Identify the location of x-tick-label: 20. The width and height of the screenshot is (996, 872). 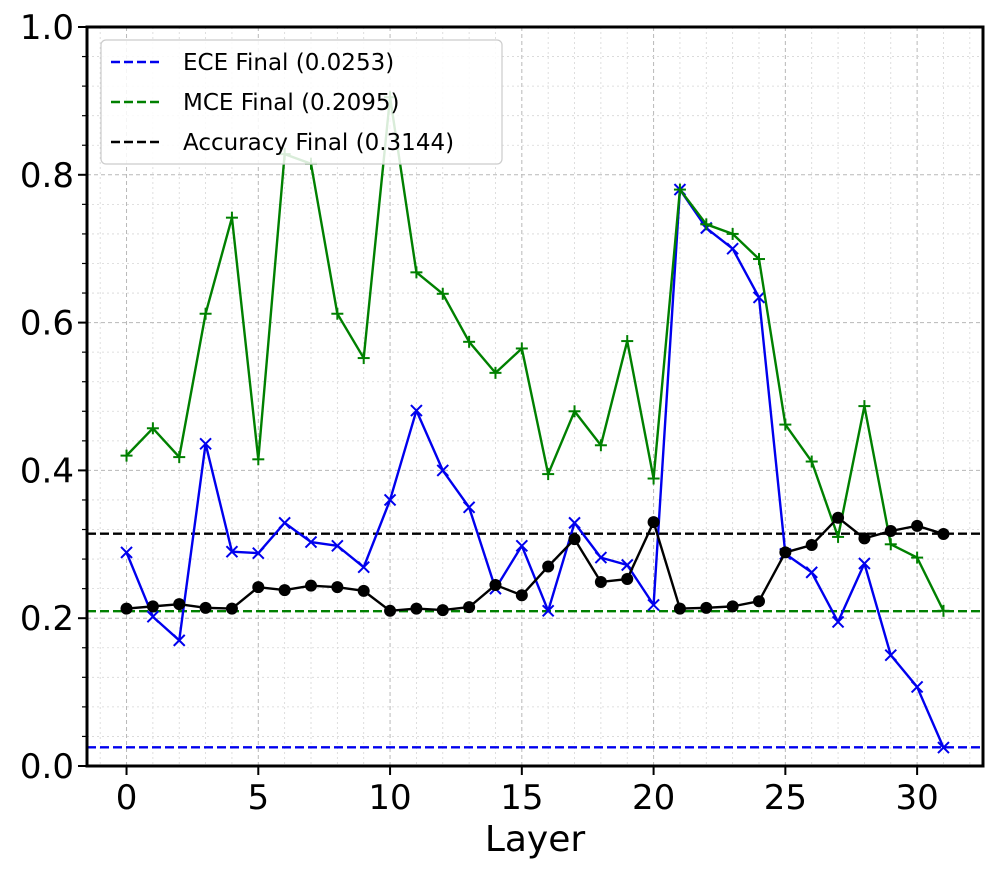
(653, 798).